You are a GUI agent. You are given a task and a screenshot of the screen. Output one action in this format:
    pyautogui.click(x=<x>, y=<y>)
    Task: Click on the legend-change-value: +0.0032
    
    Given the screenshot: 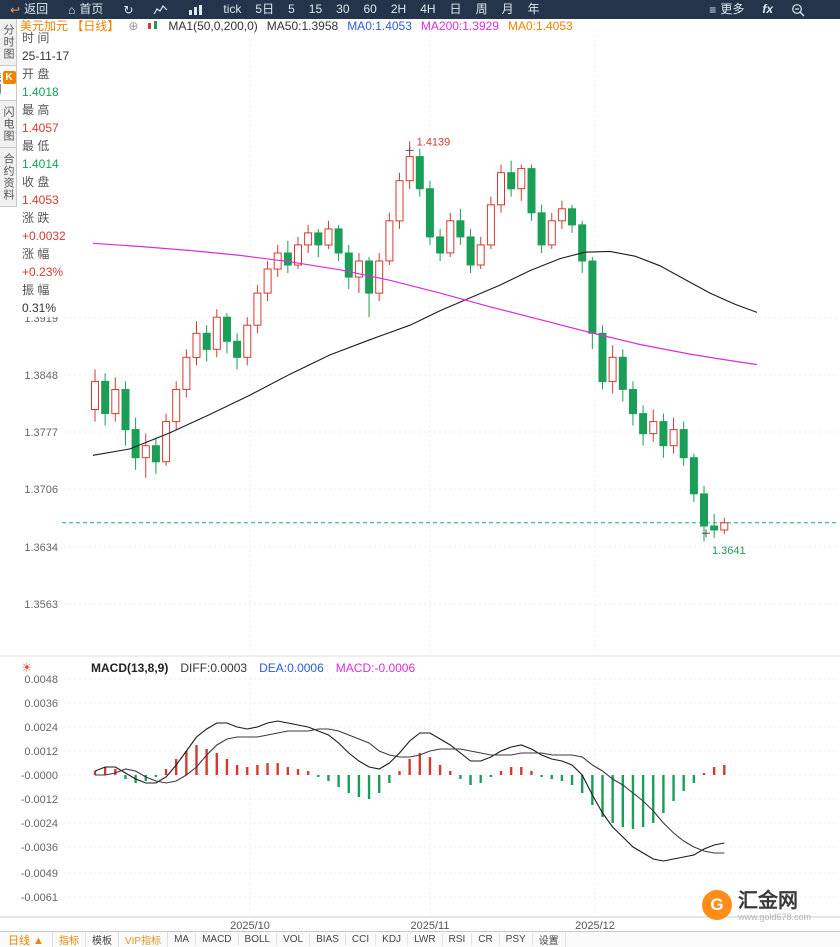 What is the action you would take?
    pyautogui.click(x=44, y=236)
    